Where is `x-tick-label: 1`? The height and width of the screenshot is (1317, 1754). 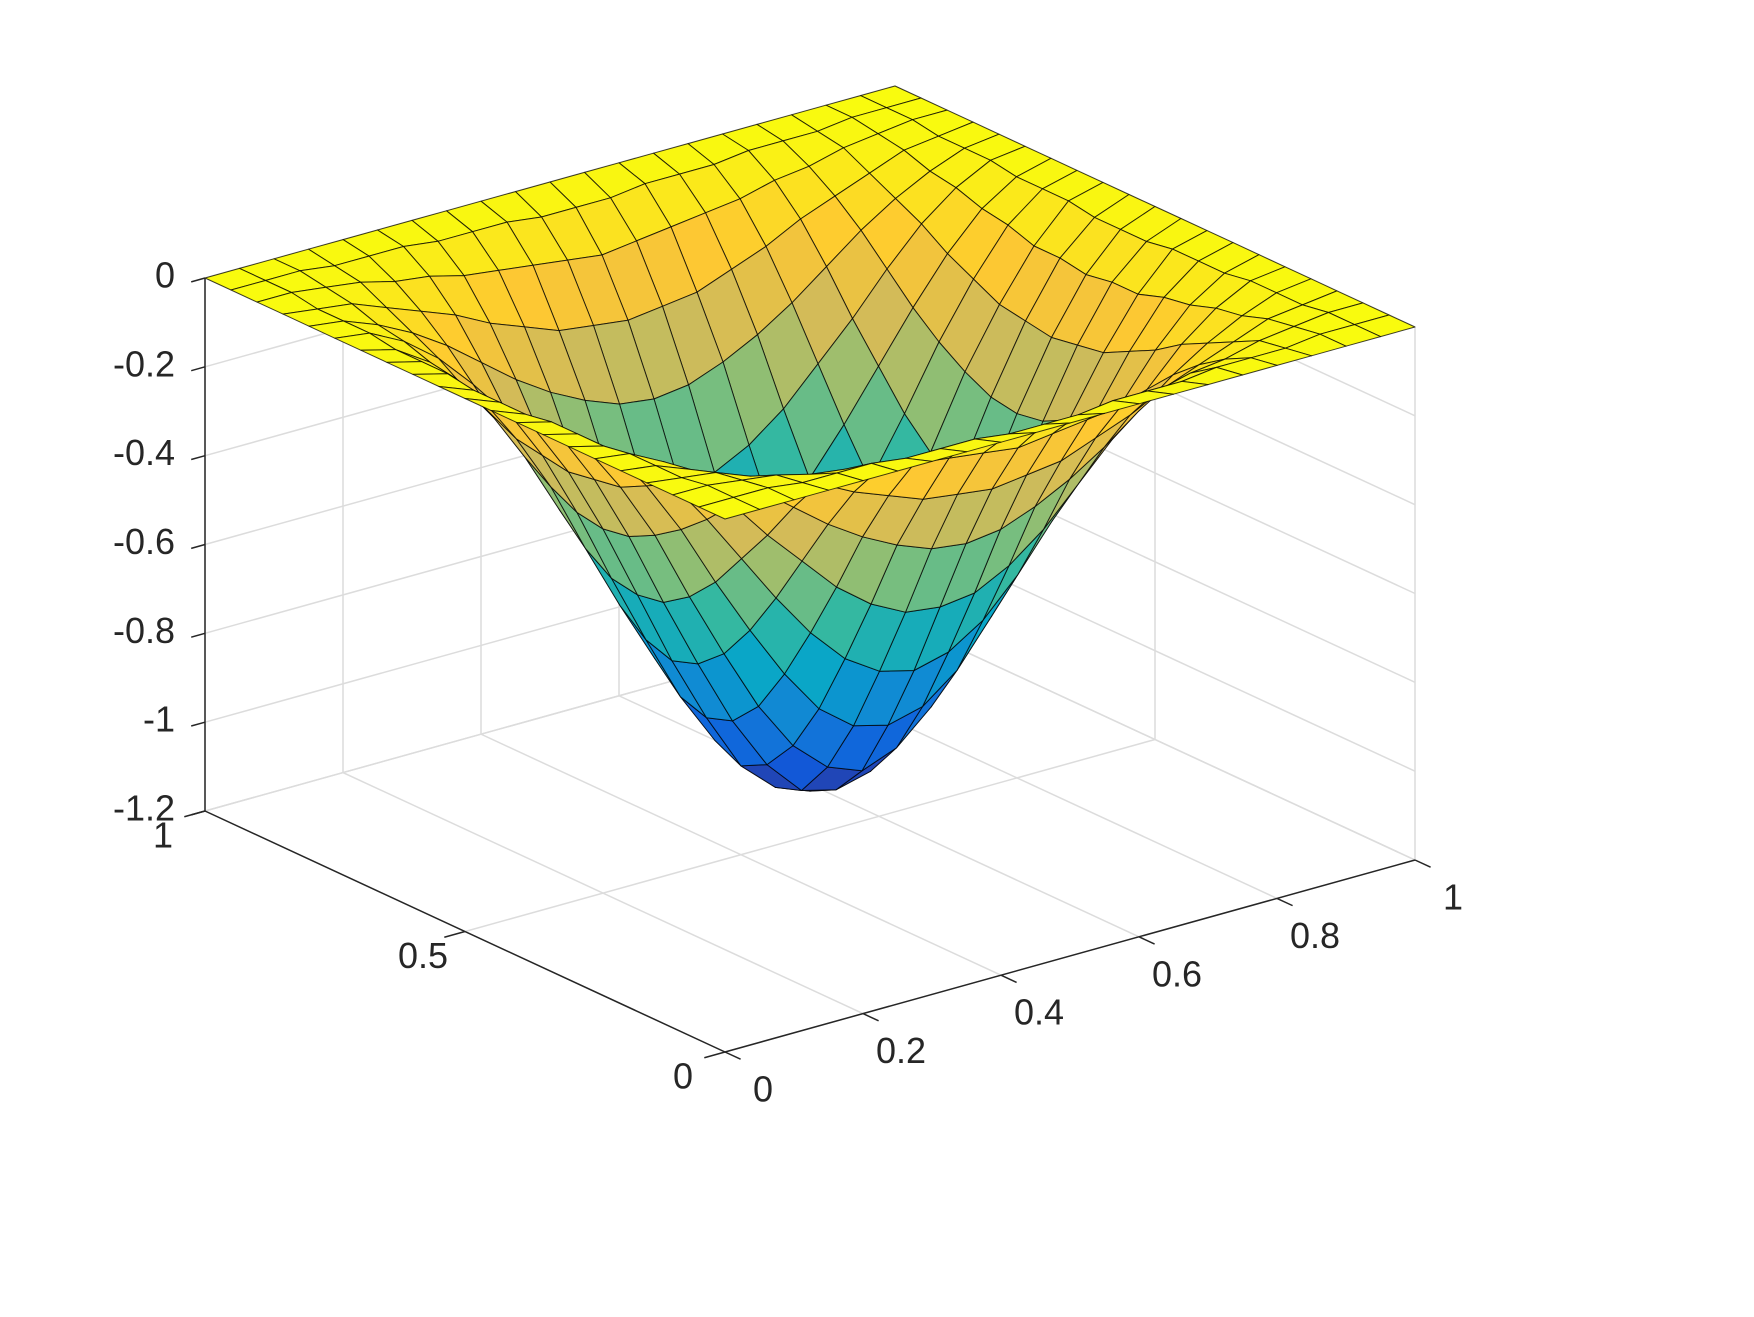
x-tick-label: 1 is located at coordinates (1453, 897).